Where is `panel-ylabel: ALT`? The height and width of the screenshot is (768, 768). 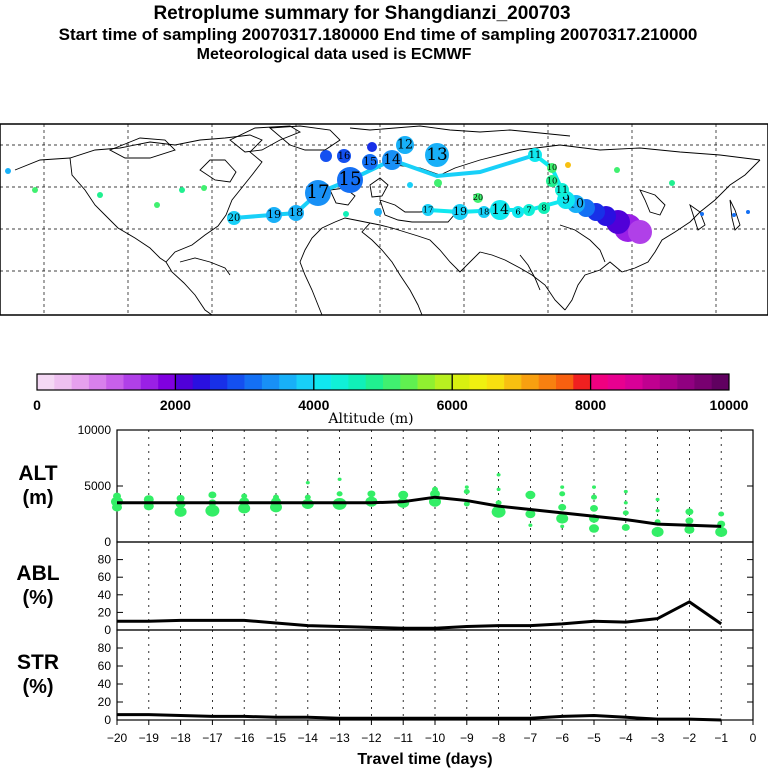 panel-ylabel: ALT is located at coordinates (37, 473).